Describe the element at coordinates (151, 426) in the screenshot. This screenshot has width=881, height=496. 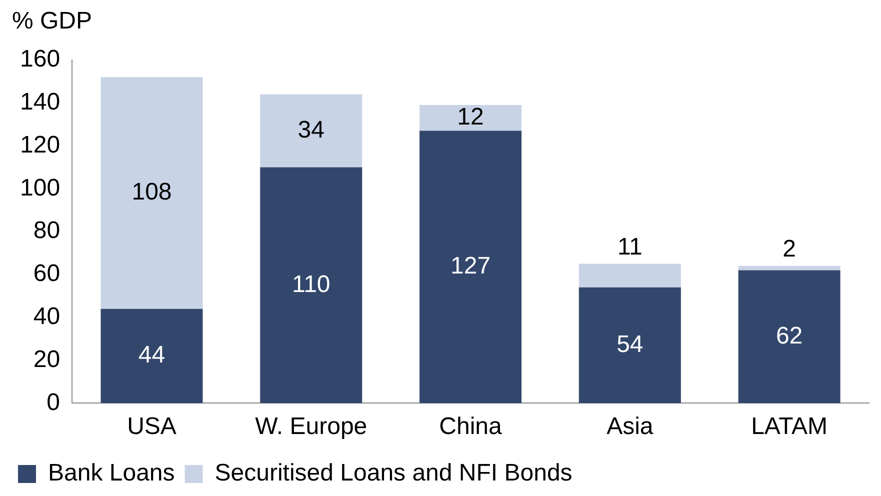
I see `x-tick-label: USA` at that location.